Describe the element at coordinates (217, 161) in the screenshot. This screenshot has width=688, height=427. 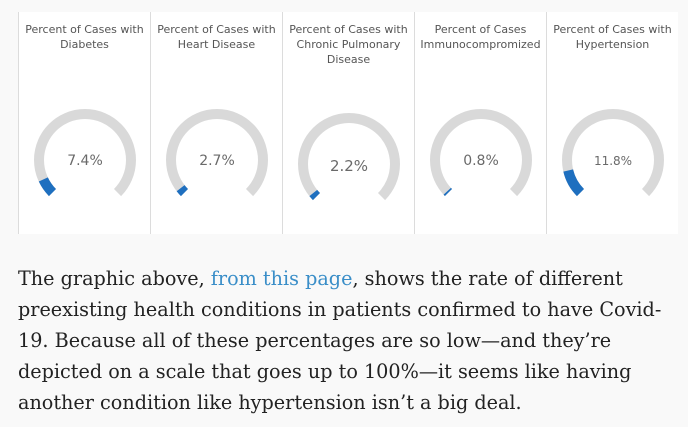
I see `gauge-value-label: 2.7%` at that location.